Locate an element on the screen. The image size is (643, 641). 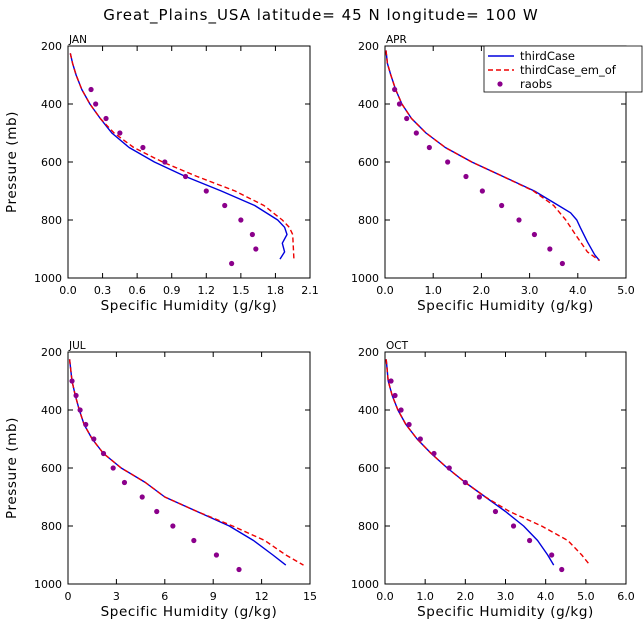
x-tick-label: 6.0 is located at coordinates (626, 596).